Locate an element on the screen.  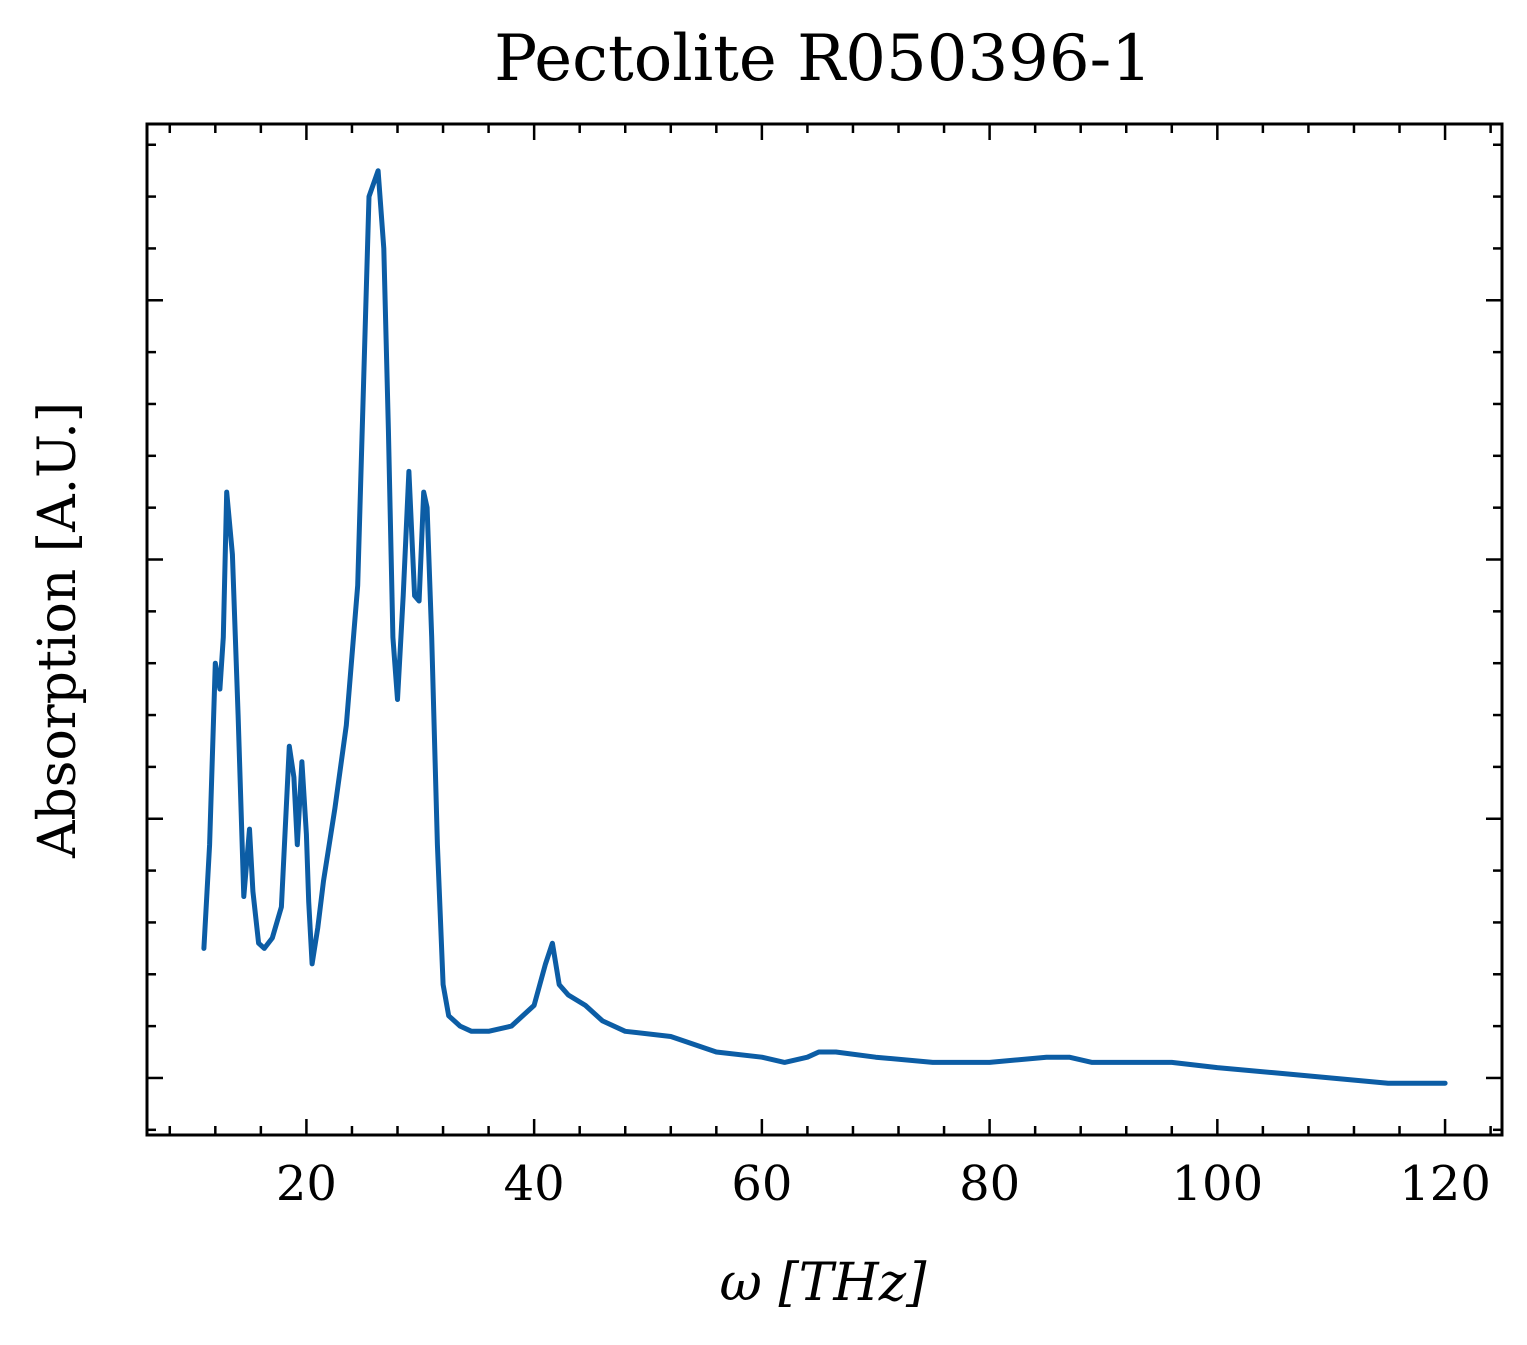
x-tick-label: 40 is located at coordinates (534, 1184).